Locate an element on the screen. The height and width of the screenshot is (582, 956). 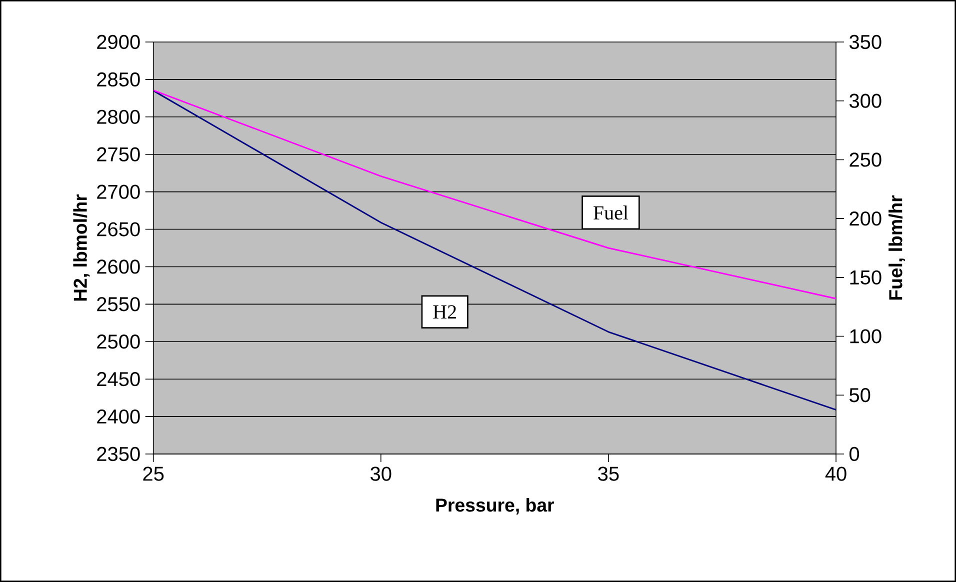
y2-tick-label: 250 is located at coordinates (866, 159).